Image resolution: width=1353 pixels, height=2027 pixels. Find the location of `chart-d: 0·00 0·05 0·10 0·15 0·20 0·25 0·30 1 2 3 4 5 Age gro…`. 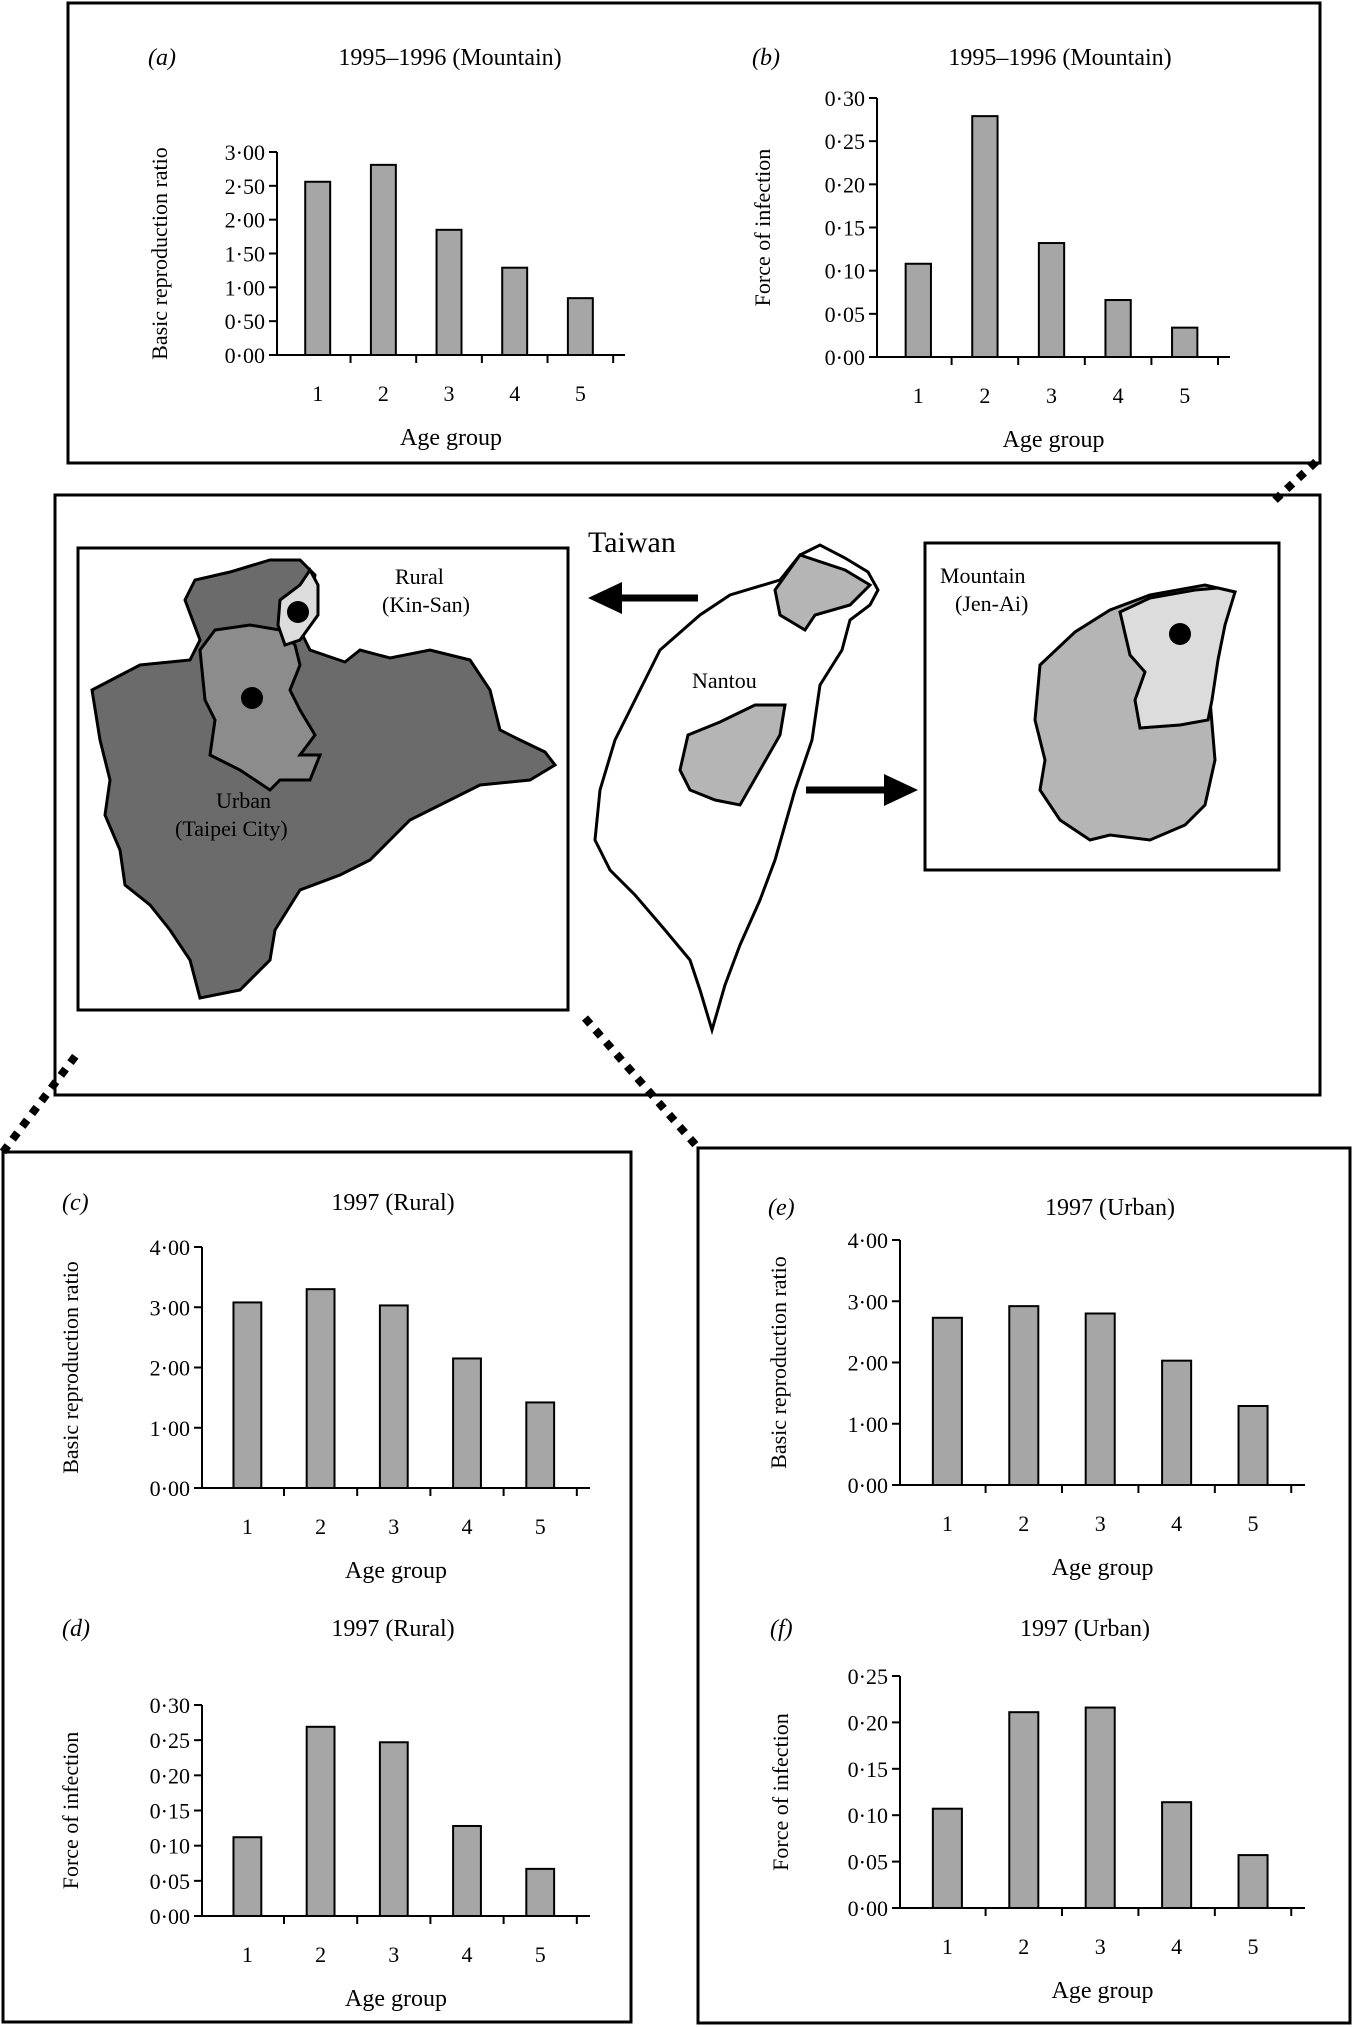

chart-d: 0·00 0·05 0·10 0·15 0·20 0·25 0·30 1 2 3 4 5 Age gro… is located at coordinates (324, 1814).